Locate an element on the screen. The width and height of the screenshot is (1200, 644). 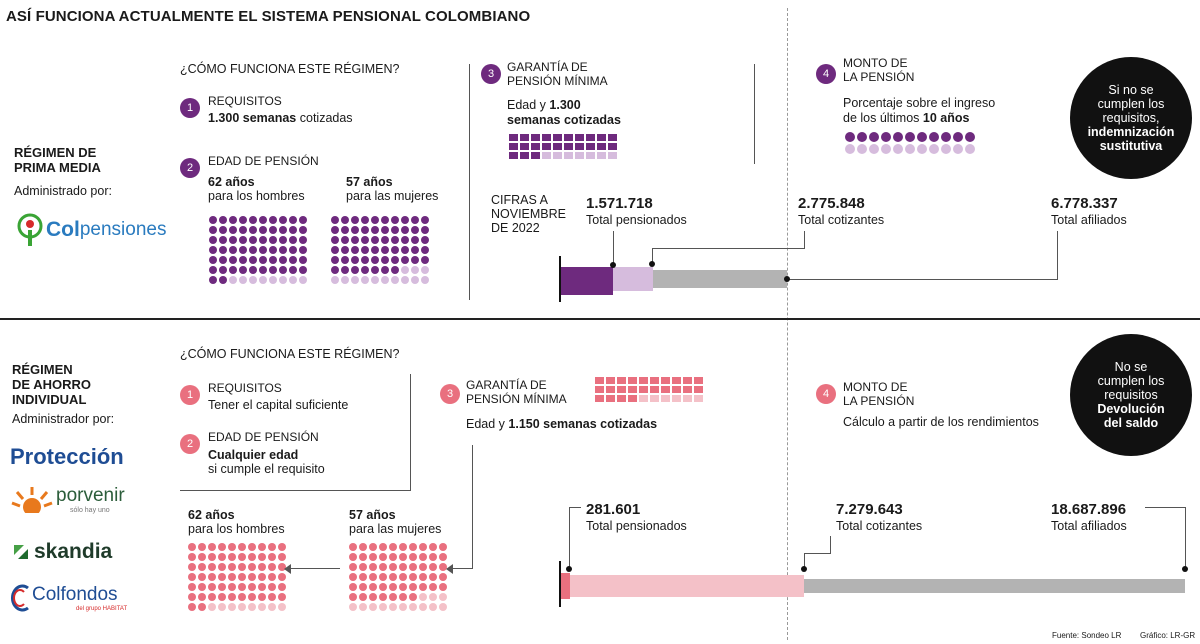
bracket-line is located at coordinates (295, 490).